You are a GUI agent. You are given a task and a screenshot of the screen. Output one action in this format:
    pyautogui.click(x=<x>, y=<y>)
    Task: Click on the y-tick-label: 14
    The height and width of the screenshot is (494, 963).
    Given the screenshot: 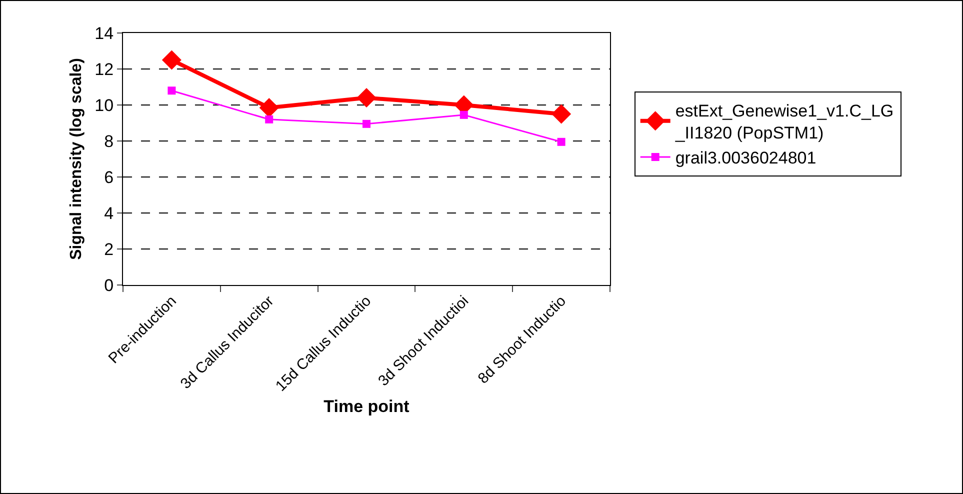 What is the action you would take?
    pyautogui.click(x=104, y=33)
    